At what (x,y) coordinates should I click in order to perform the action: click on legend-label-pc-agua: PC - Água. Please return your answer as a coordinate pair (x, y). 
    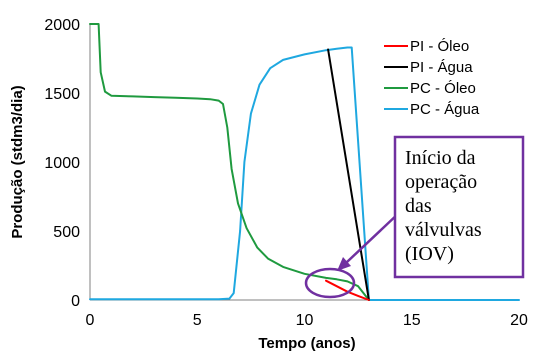
    Looking at the image, I should click on (445, 109).